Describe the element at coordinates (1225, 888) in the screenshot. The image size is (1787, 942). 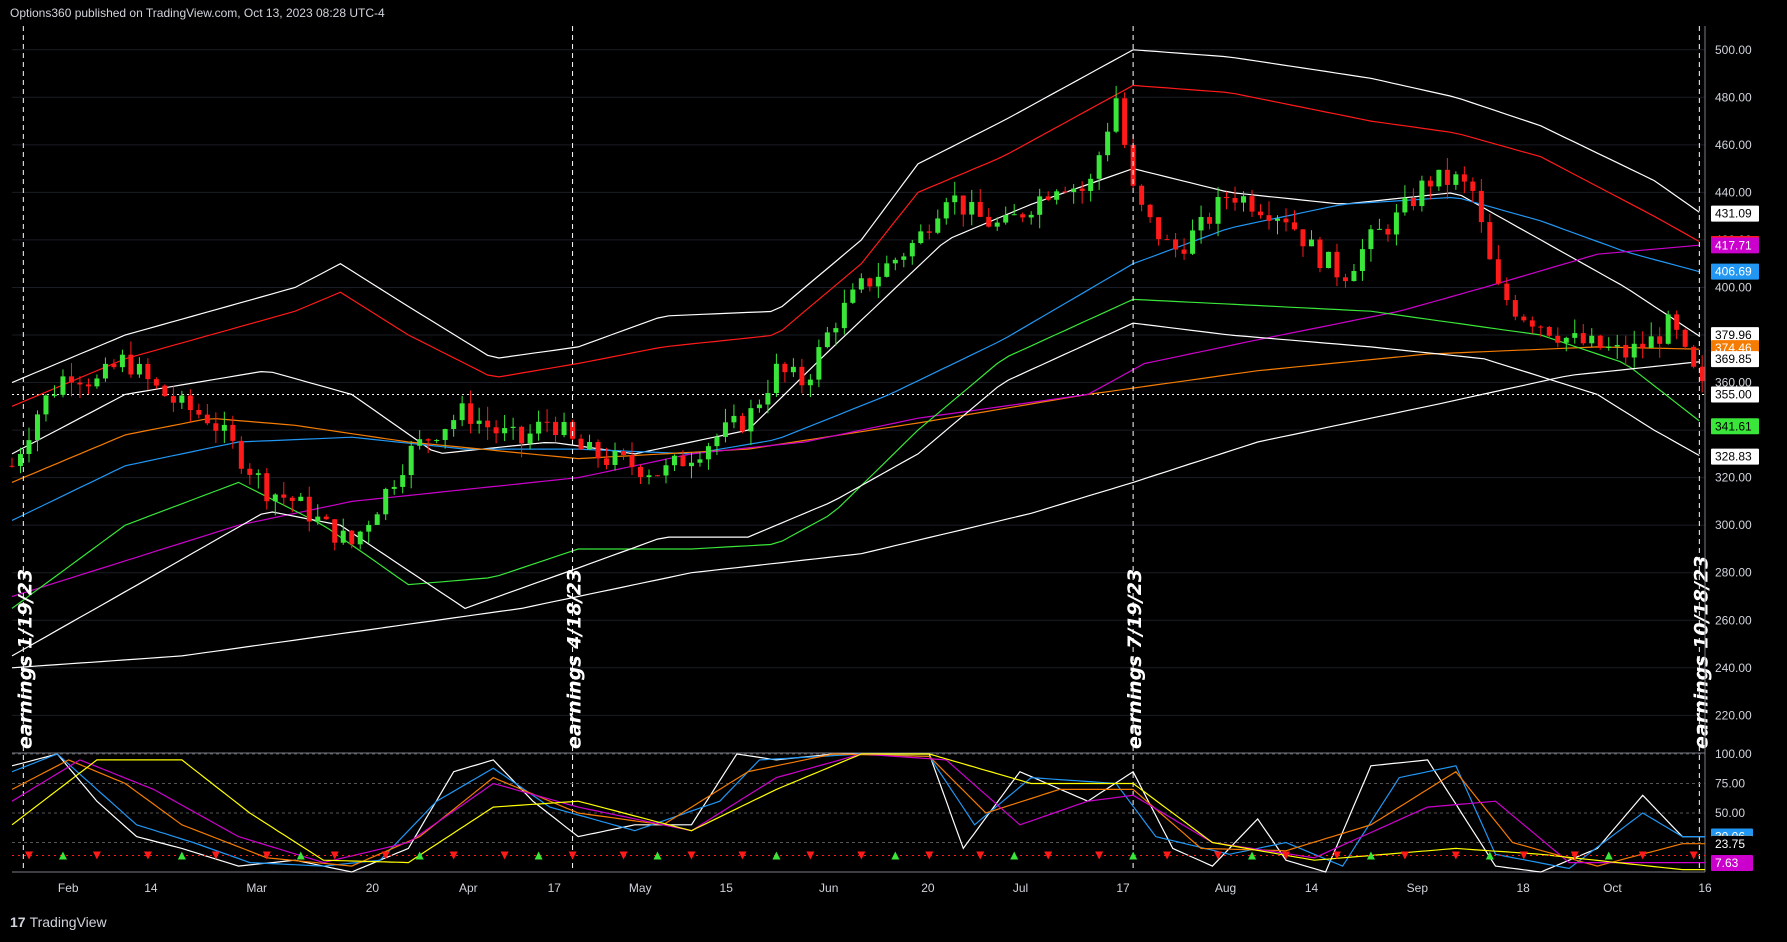
I see `time-tick-label: Aug` at that location.